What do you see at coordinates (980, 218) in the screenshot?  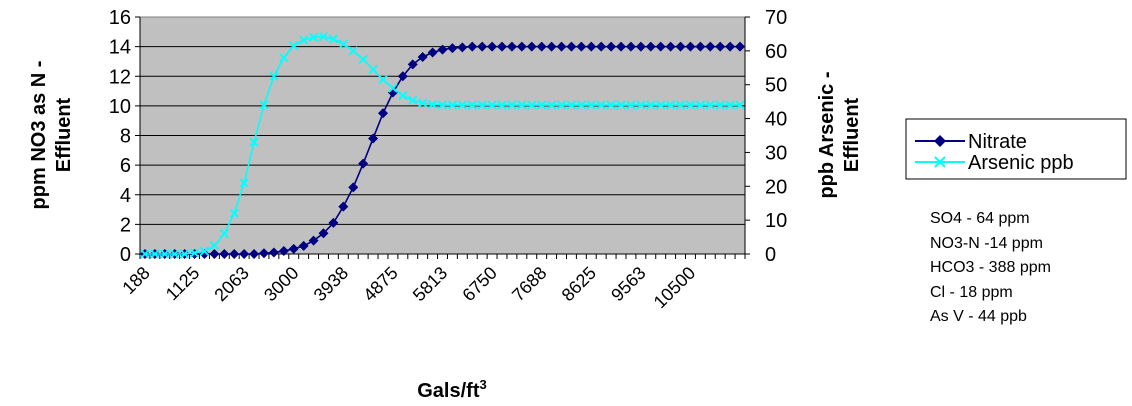 I see `note-so4: SO4 - 64 ppm` at bounding box center [980, 218].